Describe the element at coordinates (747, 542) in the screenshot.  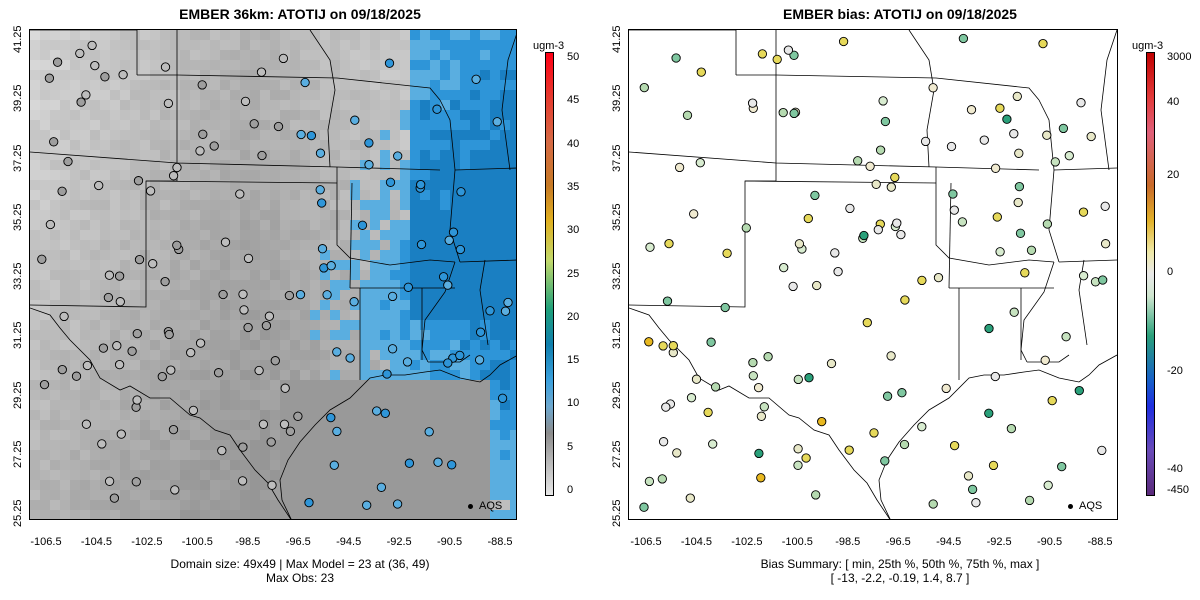
I see `x-tick-label: -102.5` at that location.